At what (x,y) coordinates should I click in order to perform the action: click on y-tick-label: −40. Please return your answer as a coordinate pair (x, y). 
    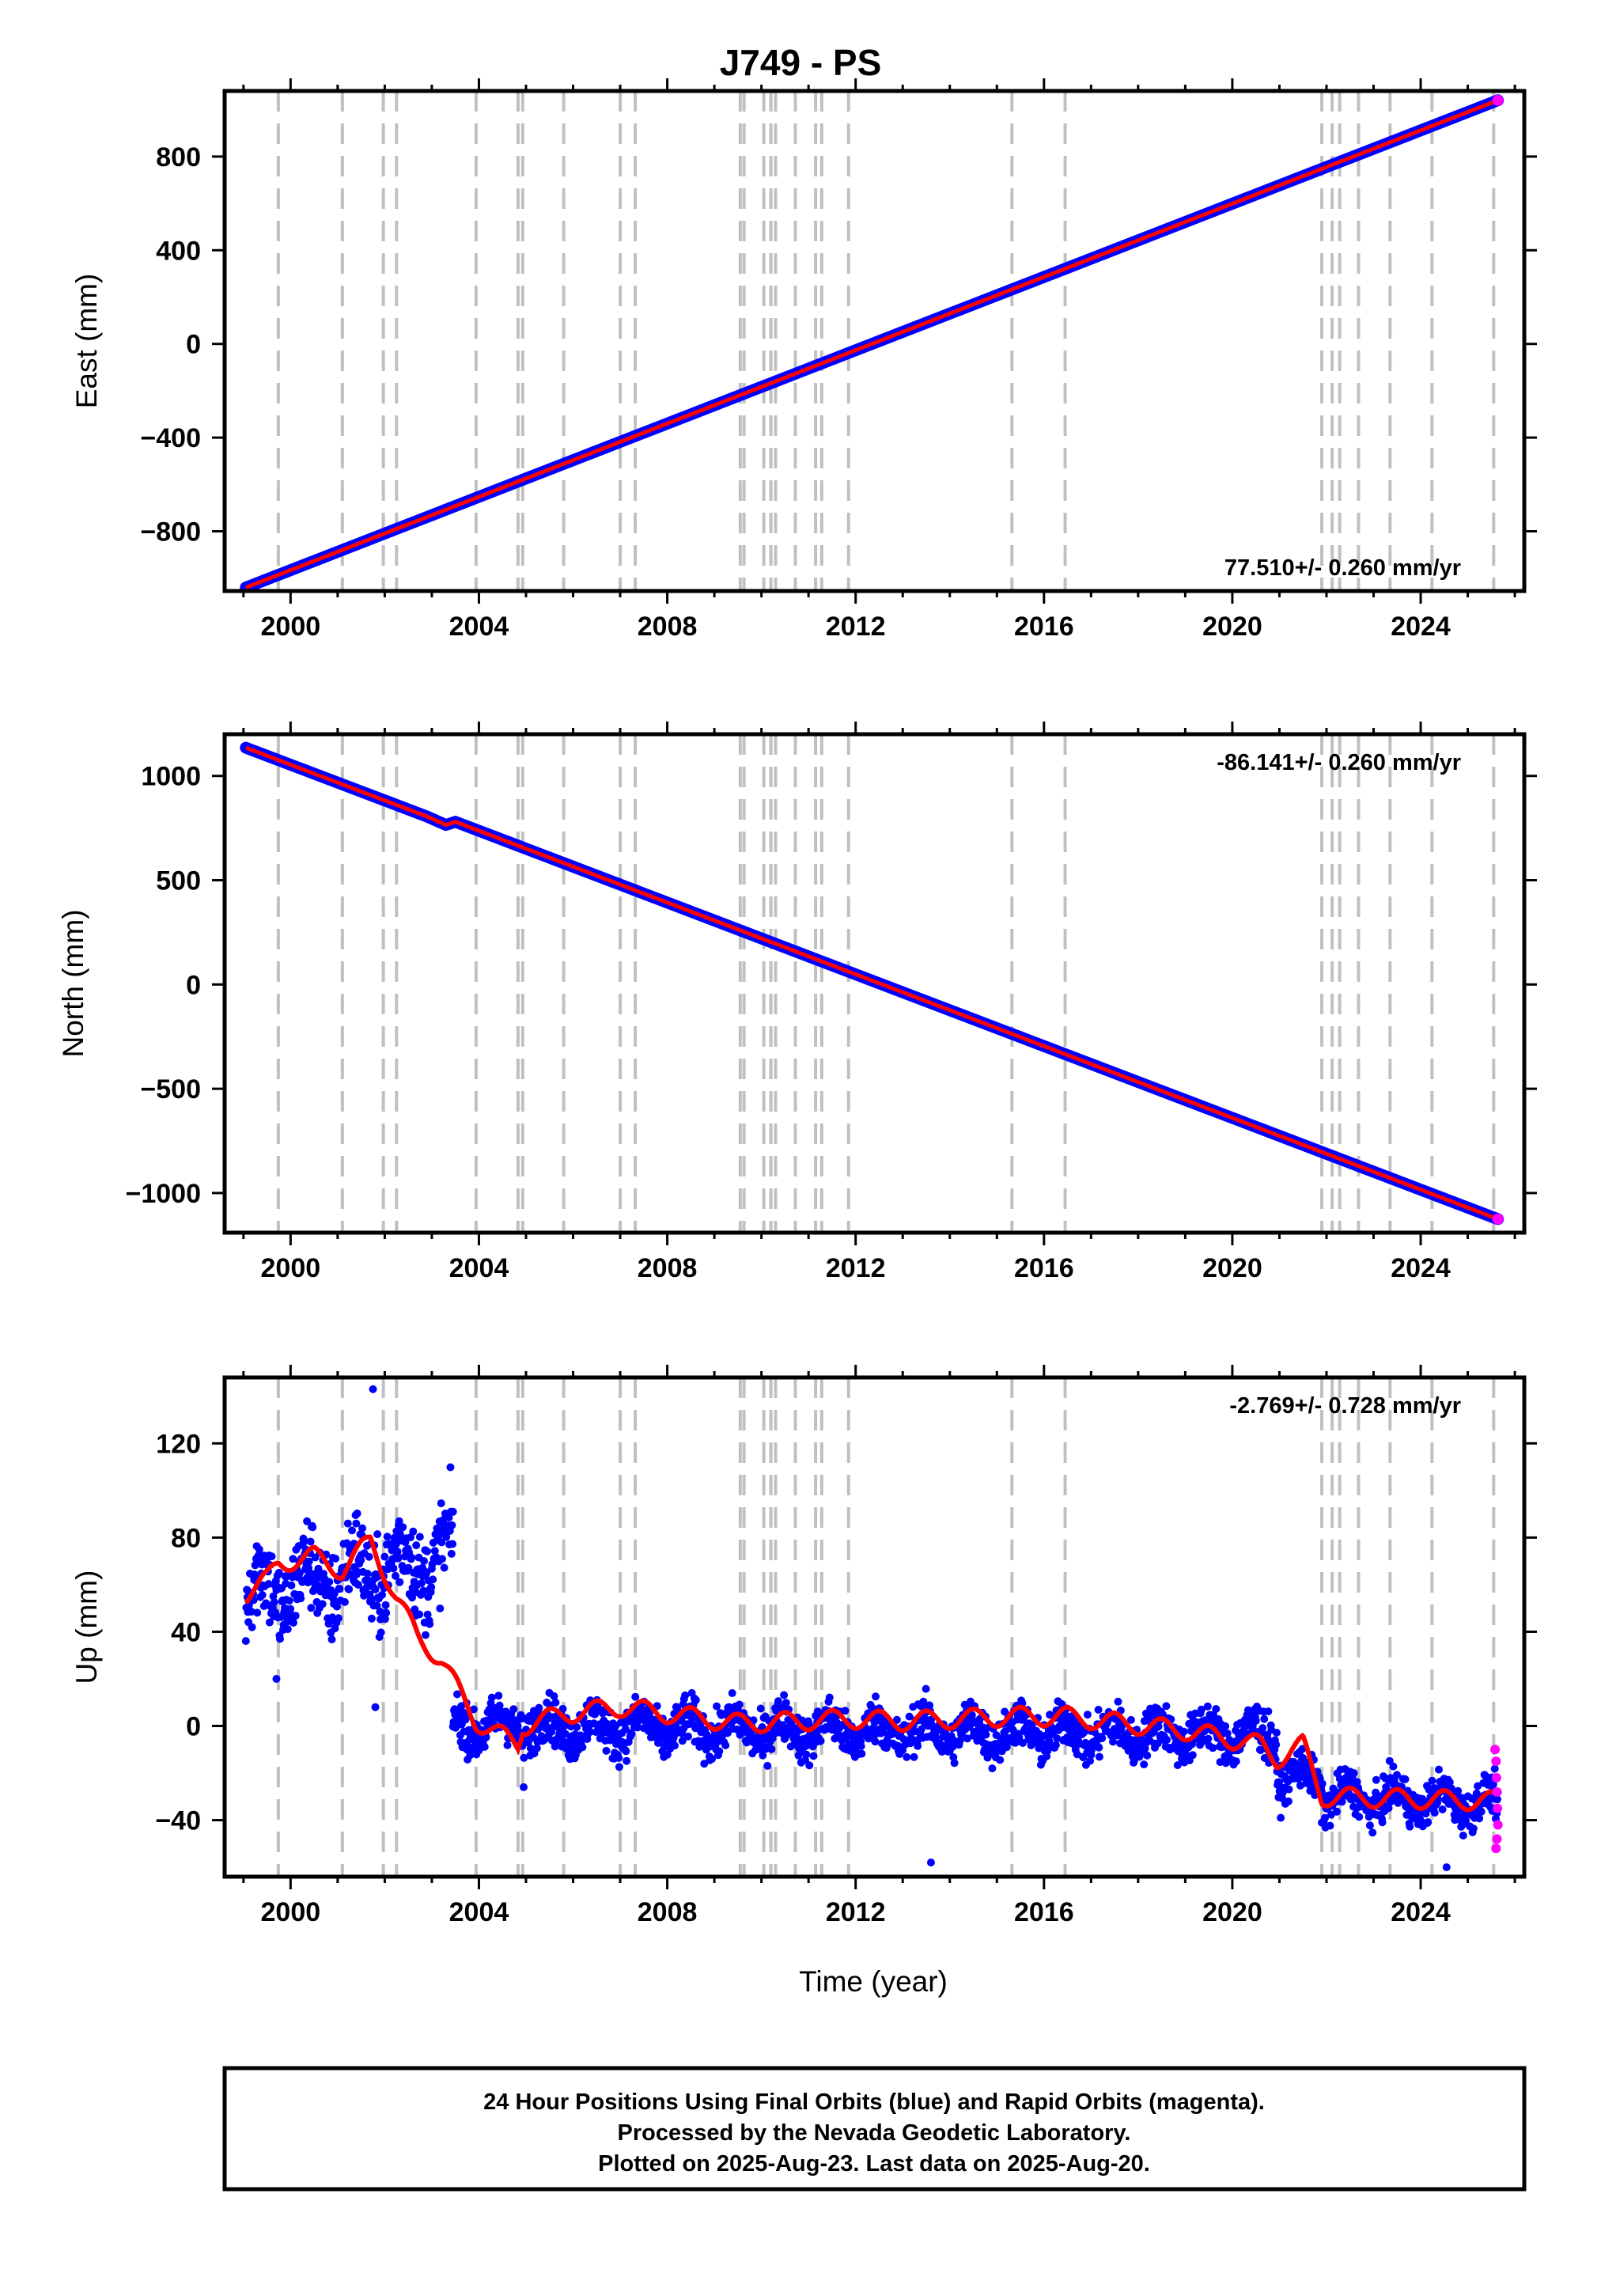
    Looking at the image, I should click on (178, 1821).